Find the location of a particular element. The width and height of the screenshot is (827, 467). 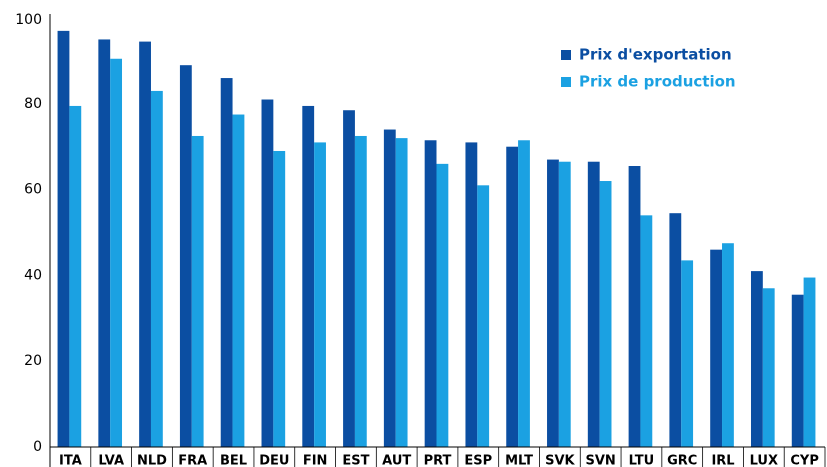

x-tick-label: LTU is located at coordinates (642, 460).